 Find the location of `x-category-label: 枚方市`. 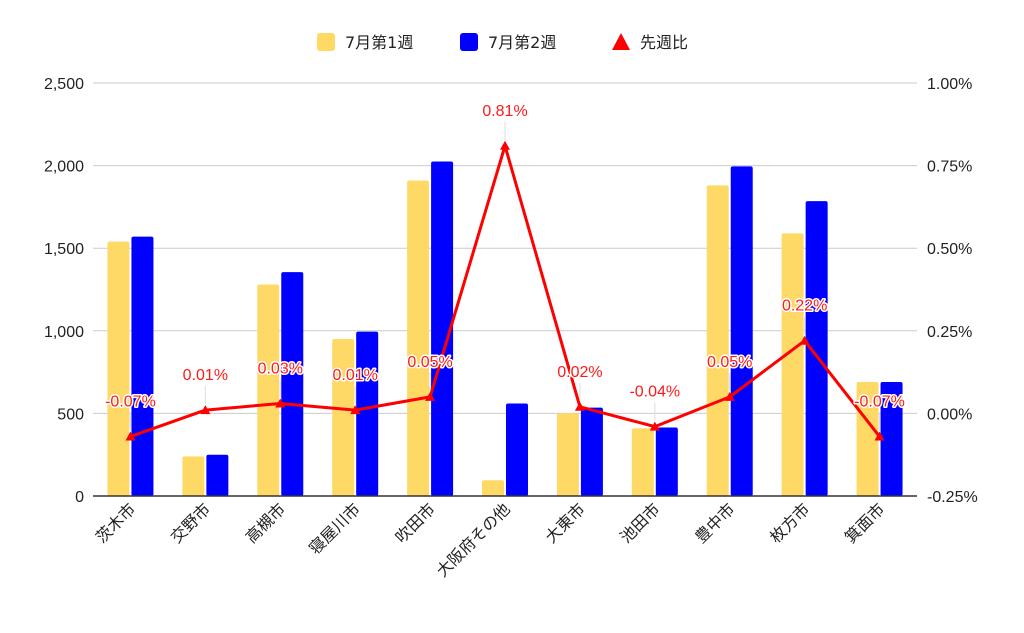

x-category-label: 枚方市 is located at coordinates (789, 522).